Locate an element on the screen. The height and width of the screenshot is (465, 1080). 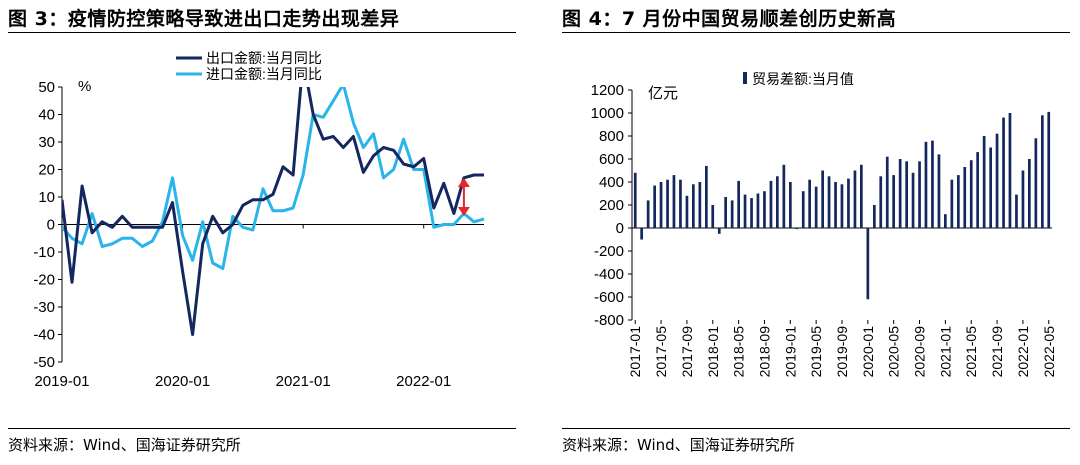
x-tick-label: 2022-01 is located at coordinates (423, 381).